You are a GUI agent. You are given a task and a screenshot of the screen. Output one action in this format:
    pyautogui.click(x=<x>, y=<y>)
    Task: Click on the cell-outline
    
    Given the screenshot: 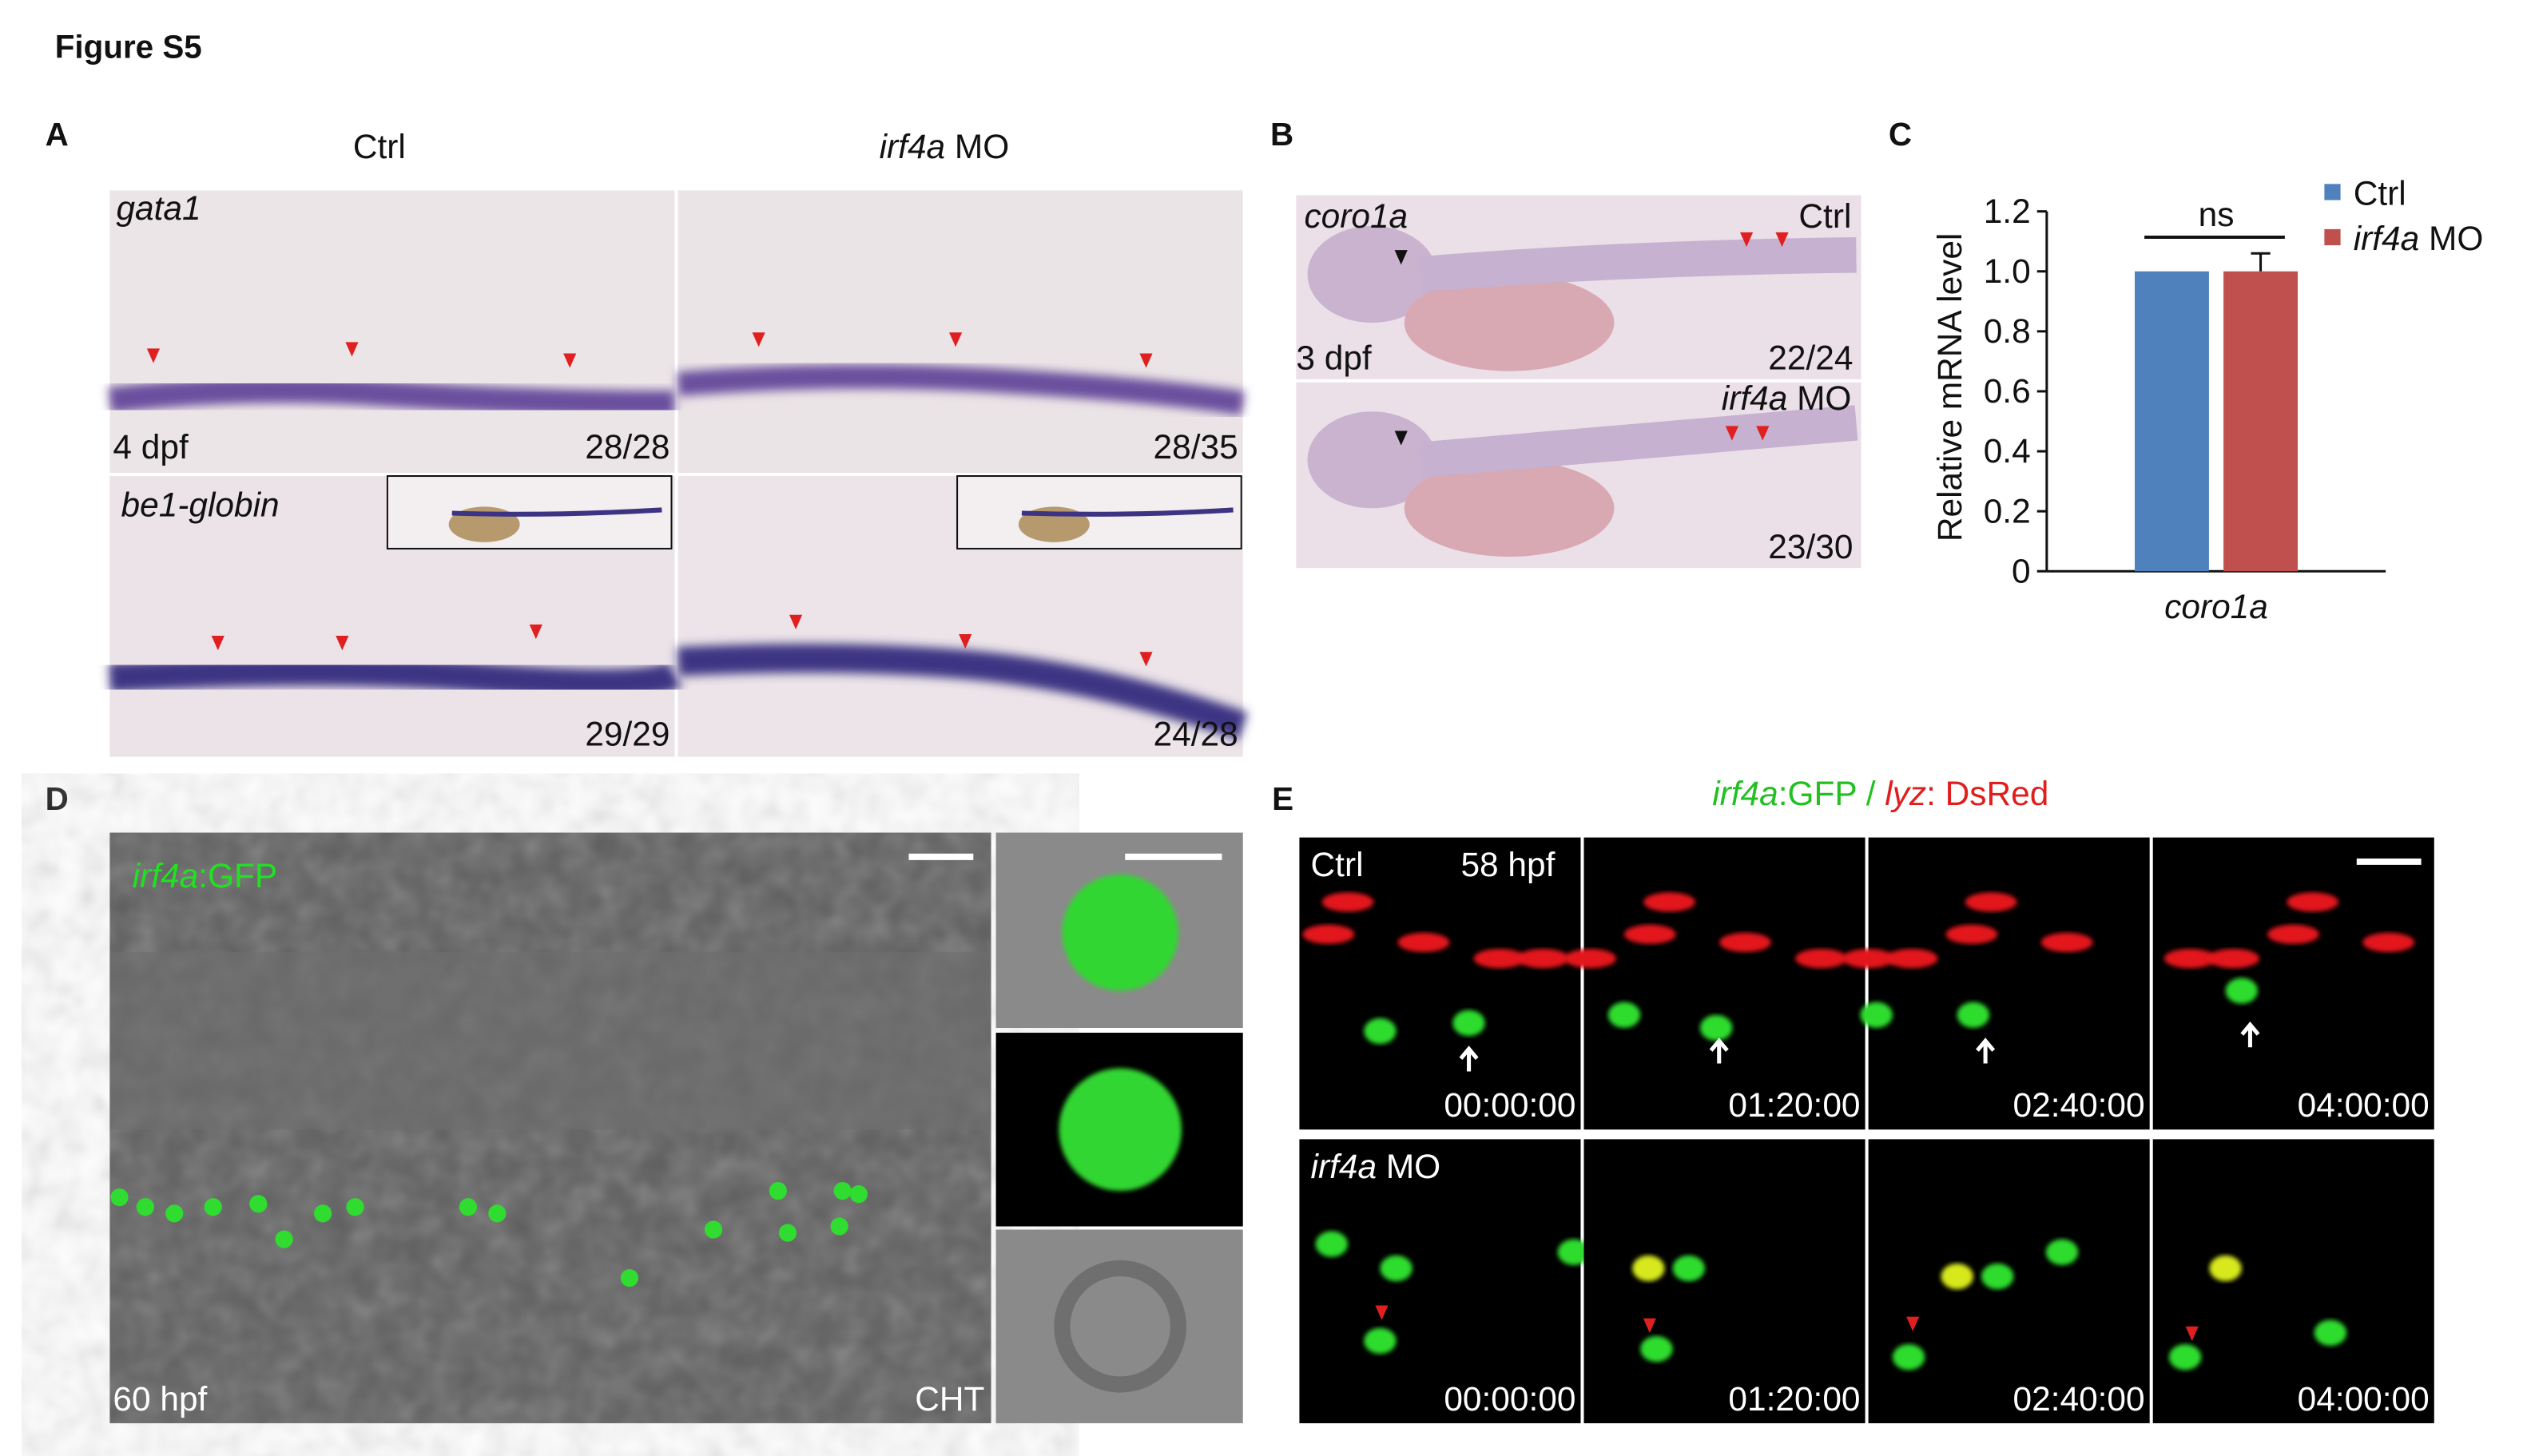 What is the action you would take?
    pyautogui.click(x=1120, y=1326)
    